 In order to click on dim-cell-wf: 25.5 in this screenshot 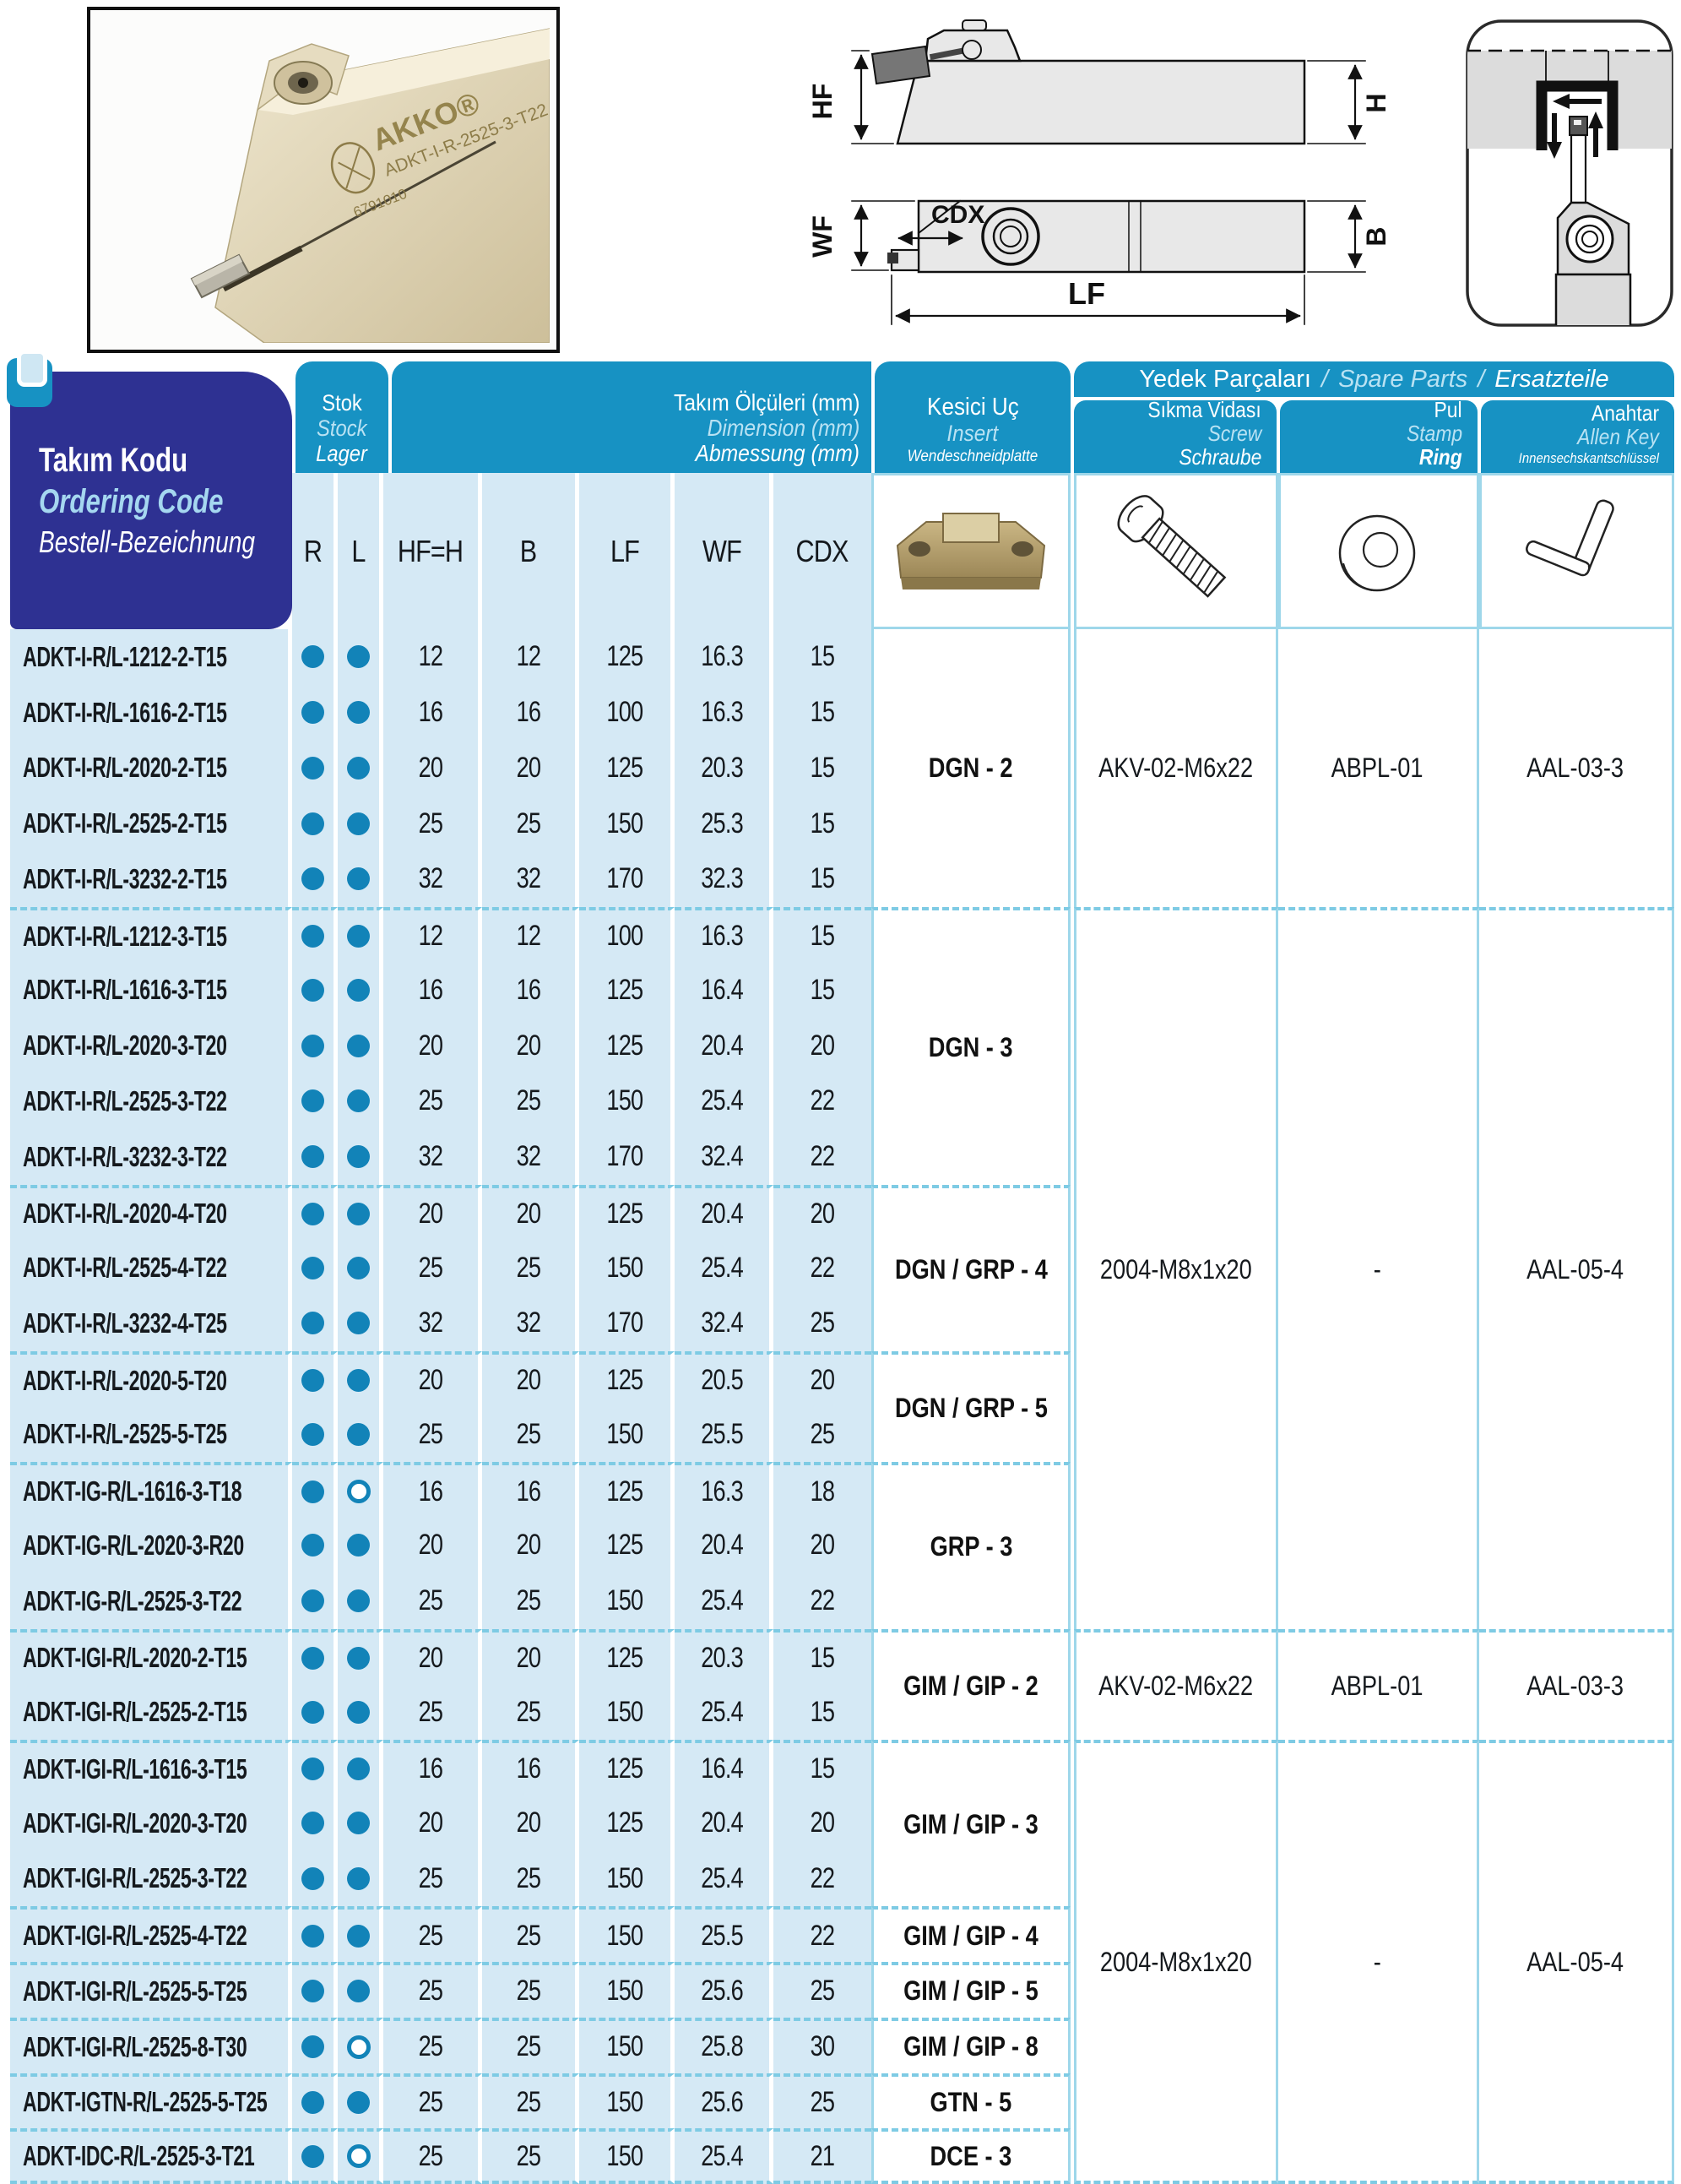, I will do `click(724, 1434)`.